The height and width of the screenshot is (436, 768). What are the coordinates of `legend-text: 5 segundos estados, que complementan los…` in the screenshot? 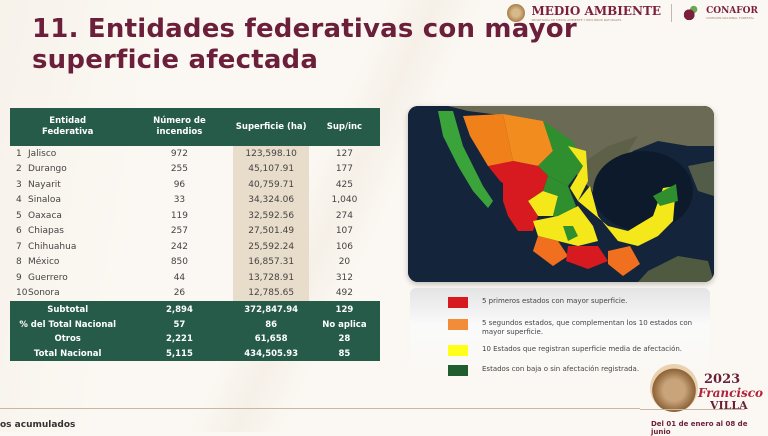 It's located at (587, 327).